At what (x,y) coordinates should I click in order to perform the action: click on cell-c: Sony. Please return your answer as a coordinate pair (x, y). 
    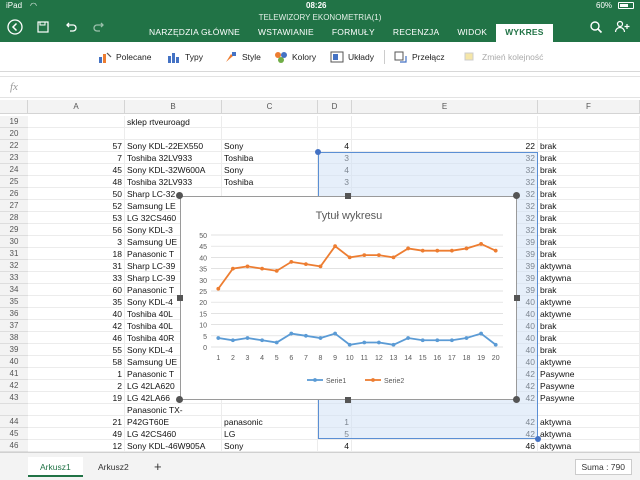
    Looking at the image, I should click on (270, 446).